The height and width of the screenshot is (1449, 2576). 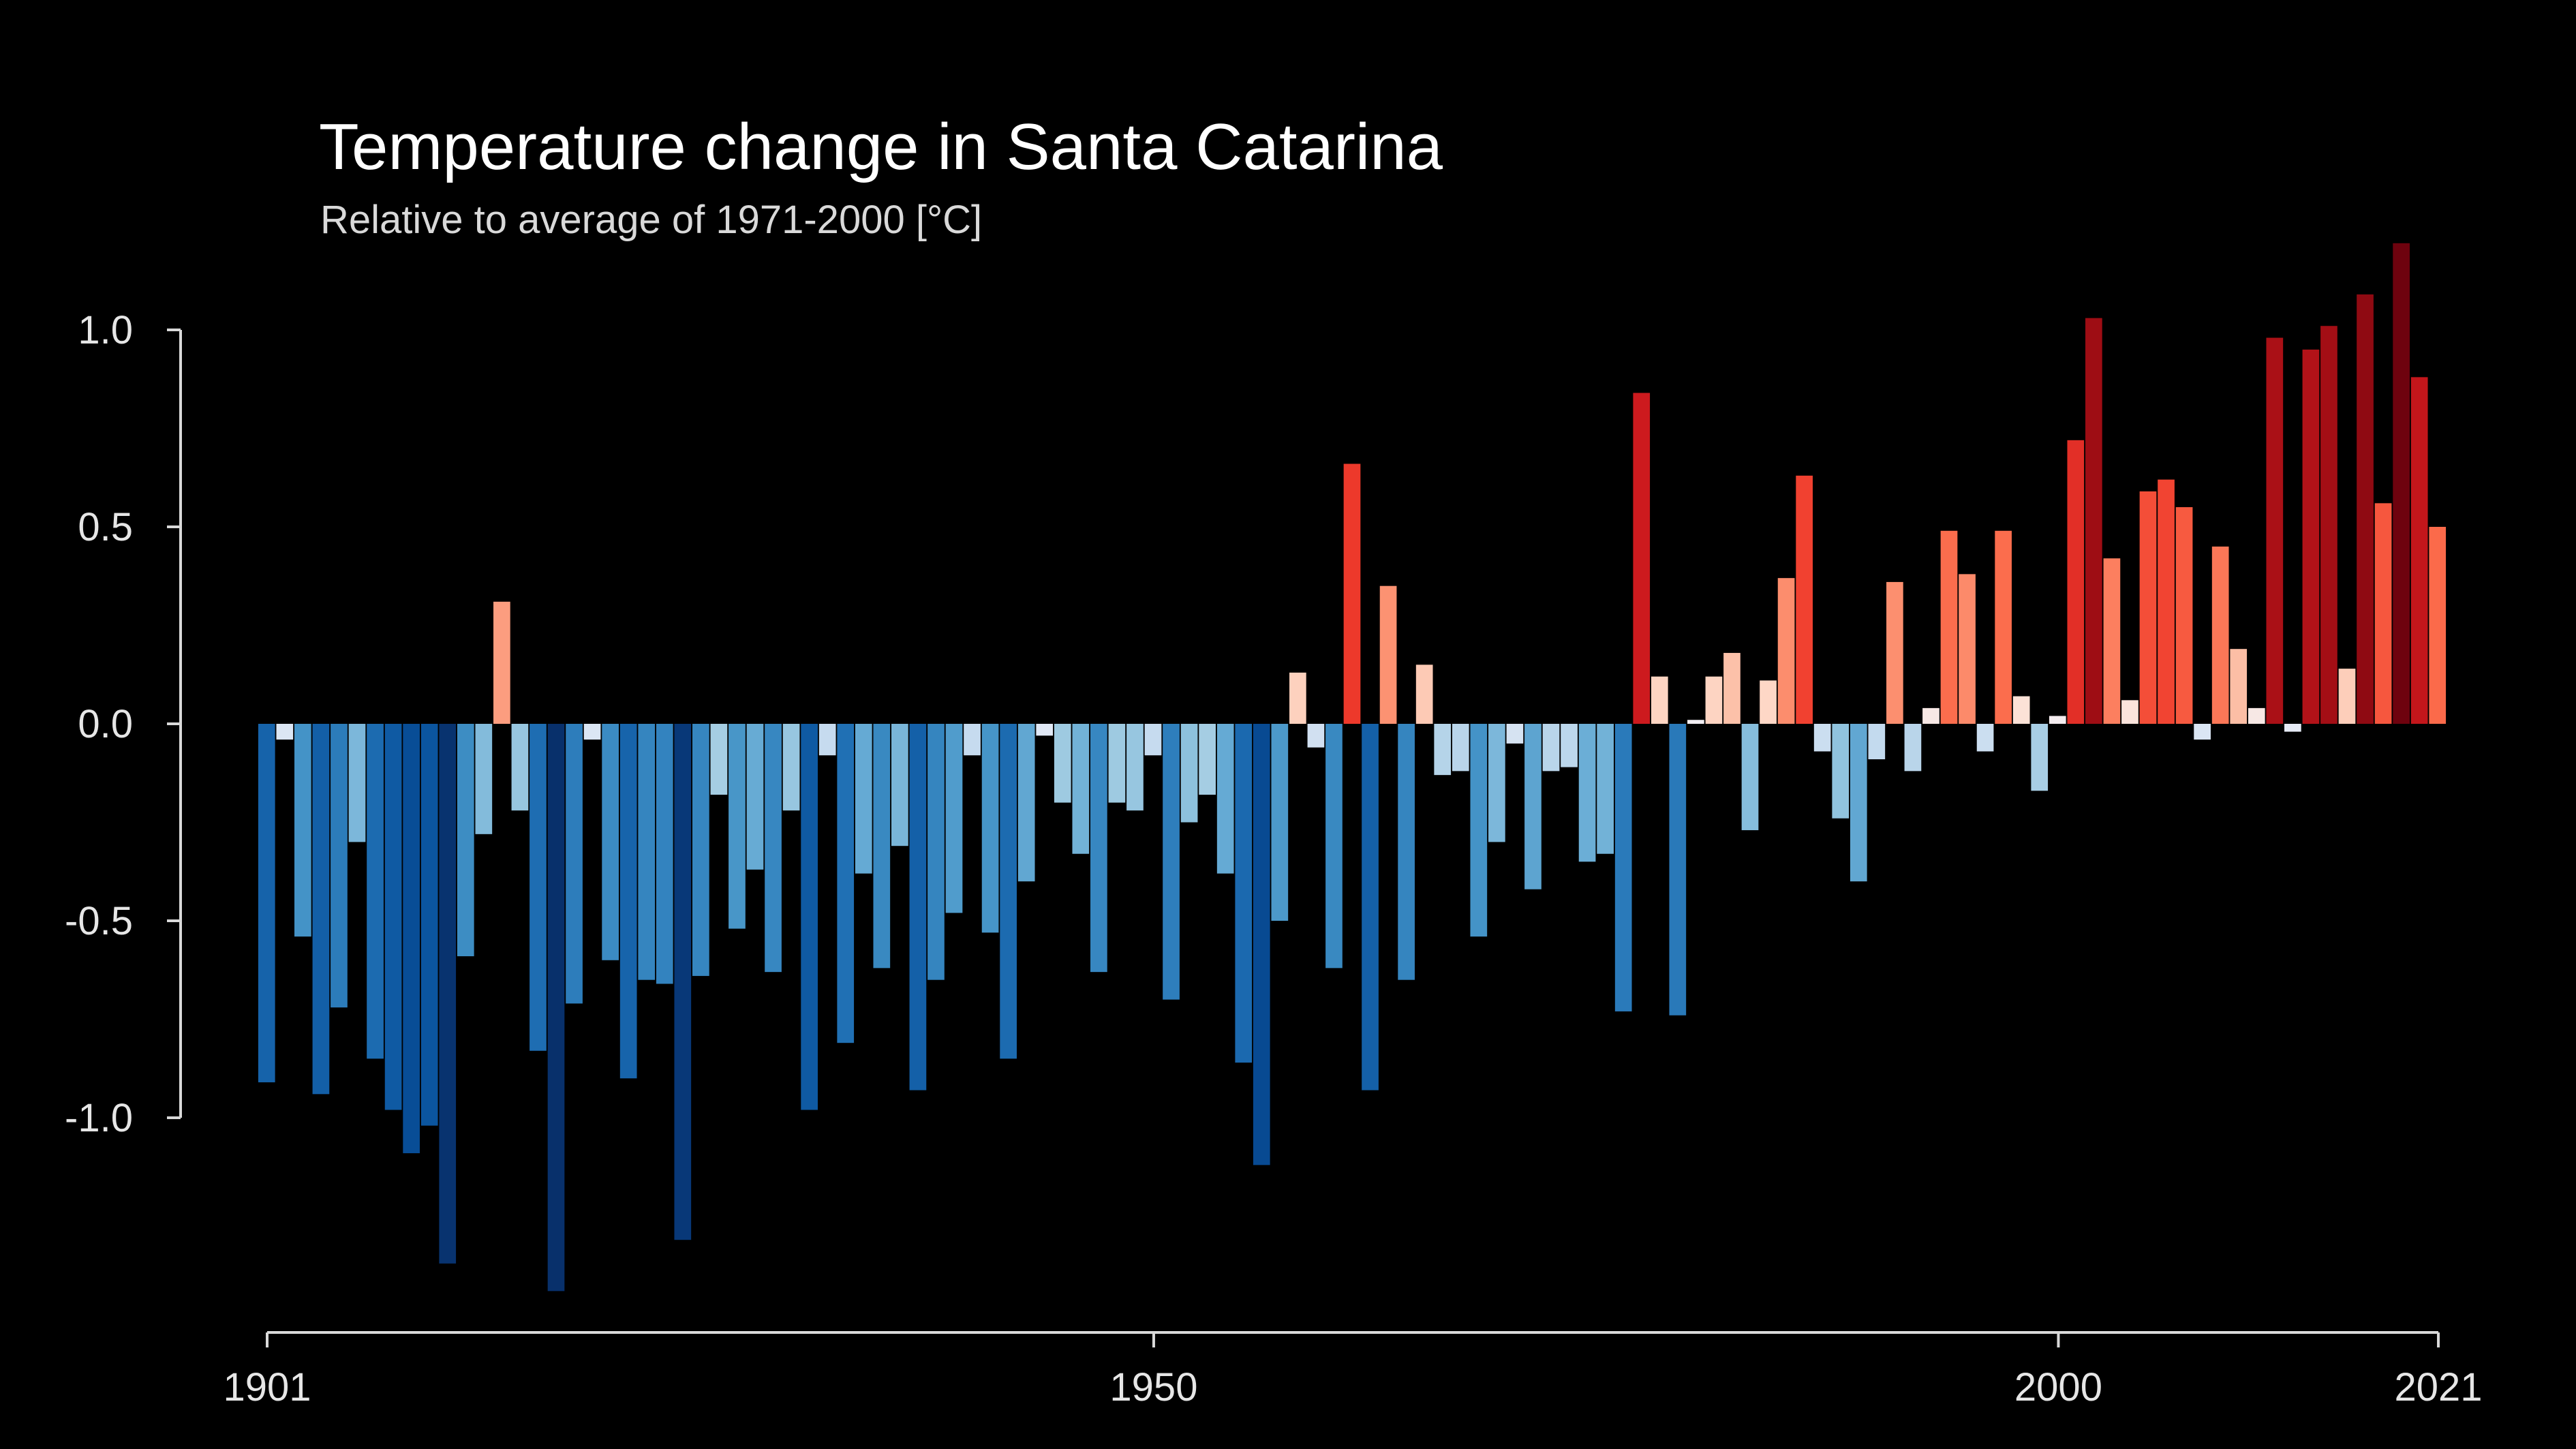 What do you see at coordinates (1768, 702) in the screenshot?
I see `bar-1984` at bounding box center [1768, 702].